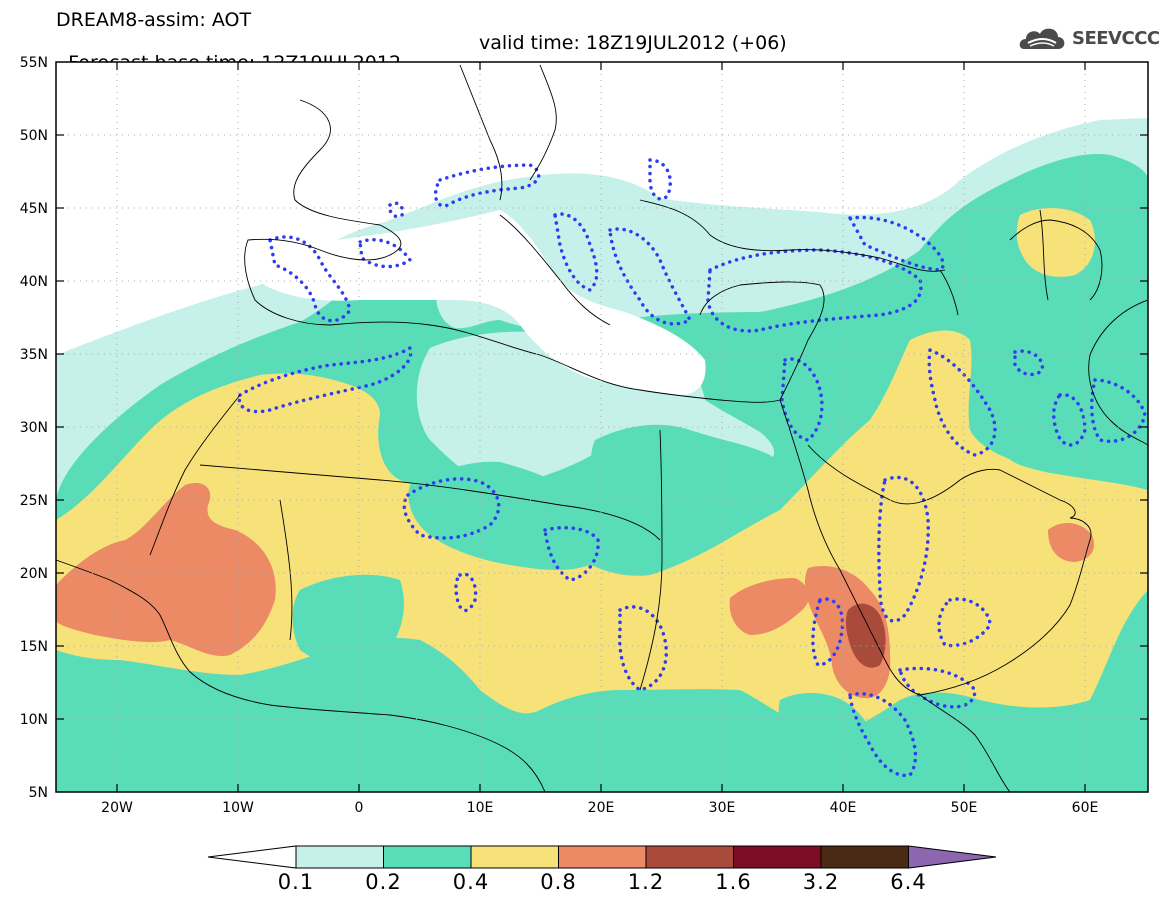 The image size is (1165, 905). I want to click on cloud-icon, so click(1042, 38).